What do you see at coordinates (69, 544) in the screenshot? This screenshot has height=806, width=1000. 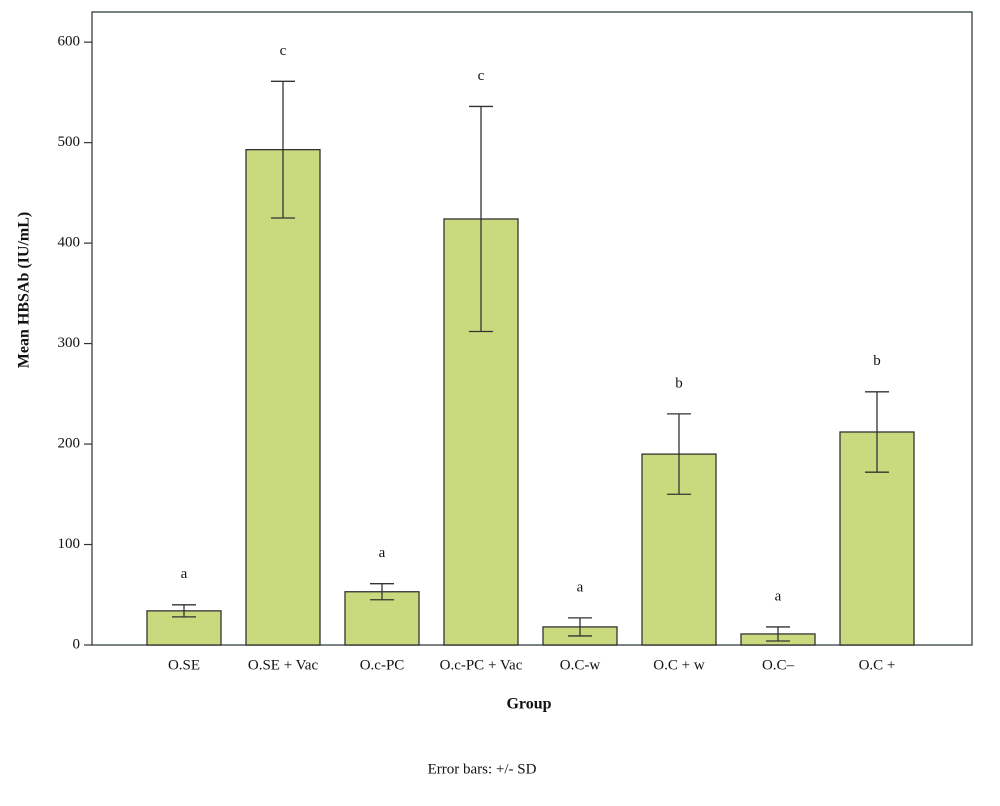 I see `y-tick-label: 100` at bounding box center [69, 544].